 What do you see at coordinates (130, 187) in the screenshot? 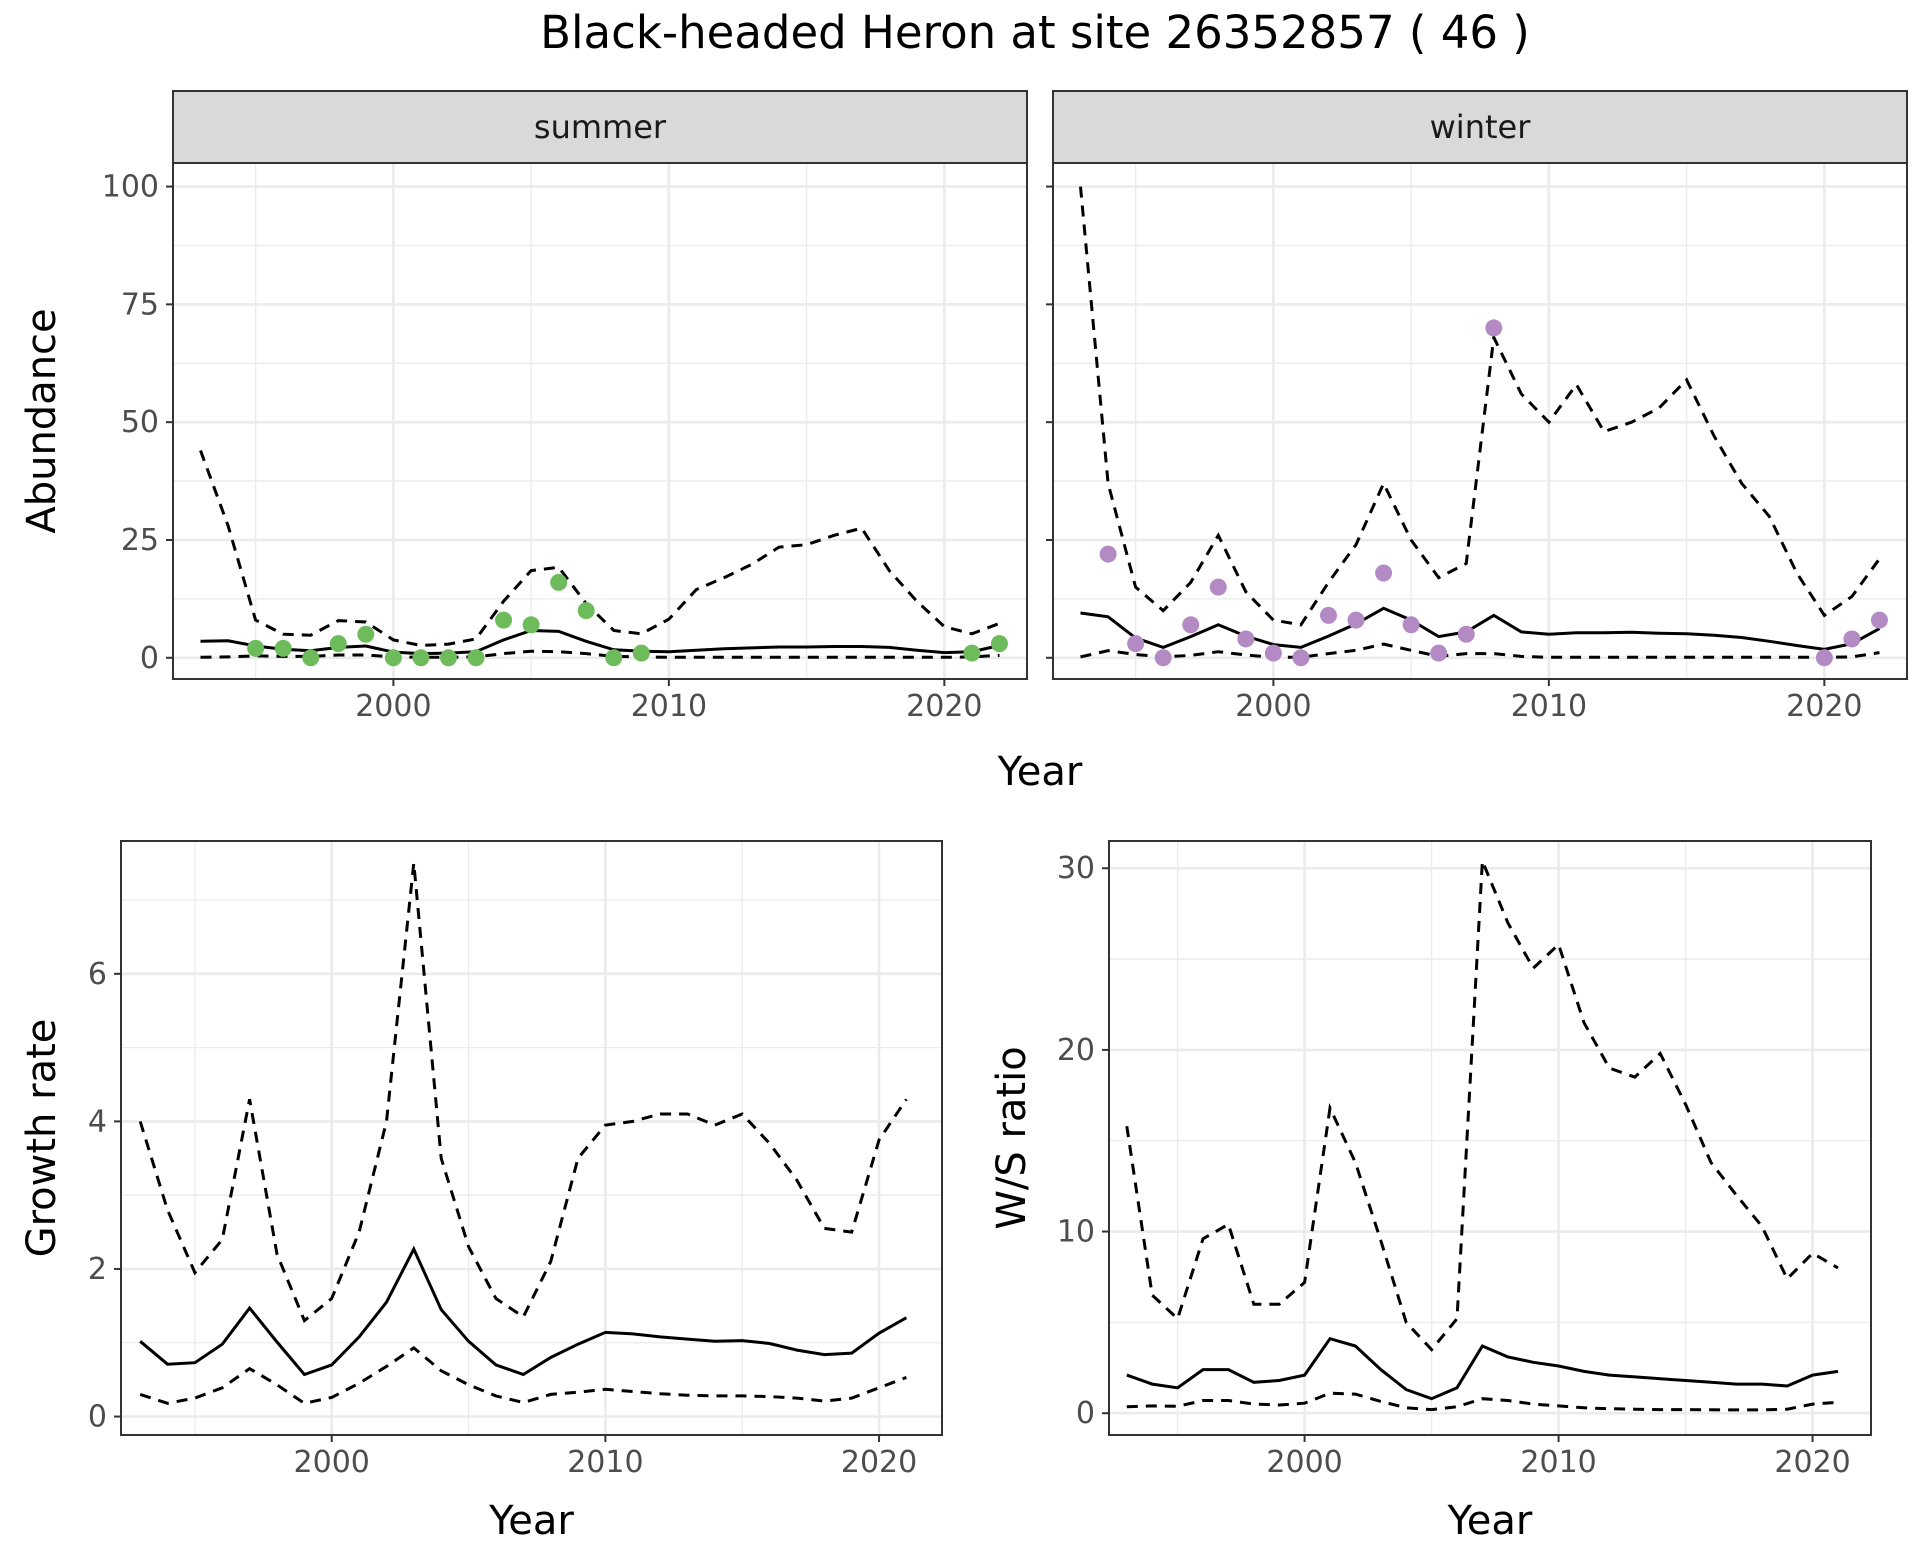
I see `y-tick-label: 100` at bounding box center [130, 187].